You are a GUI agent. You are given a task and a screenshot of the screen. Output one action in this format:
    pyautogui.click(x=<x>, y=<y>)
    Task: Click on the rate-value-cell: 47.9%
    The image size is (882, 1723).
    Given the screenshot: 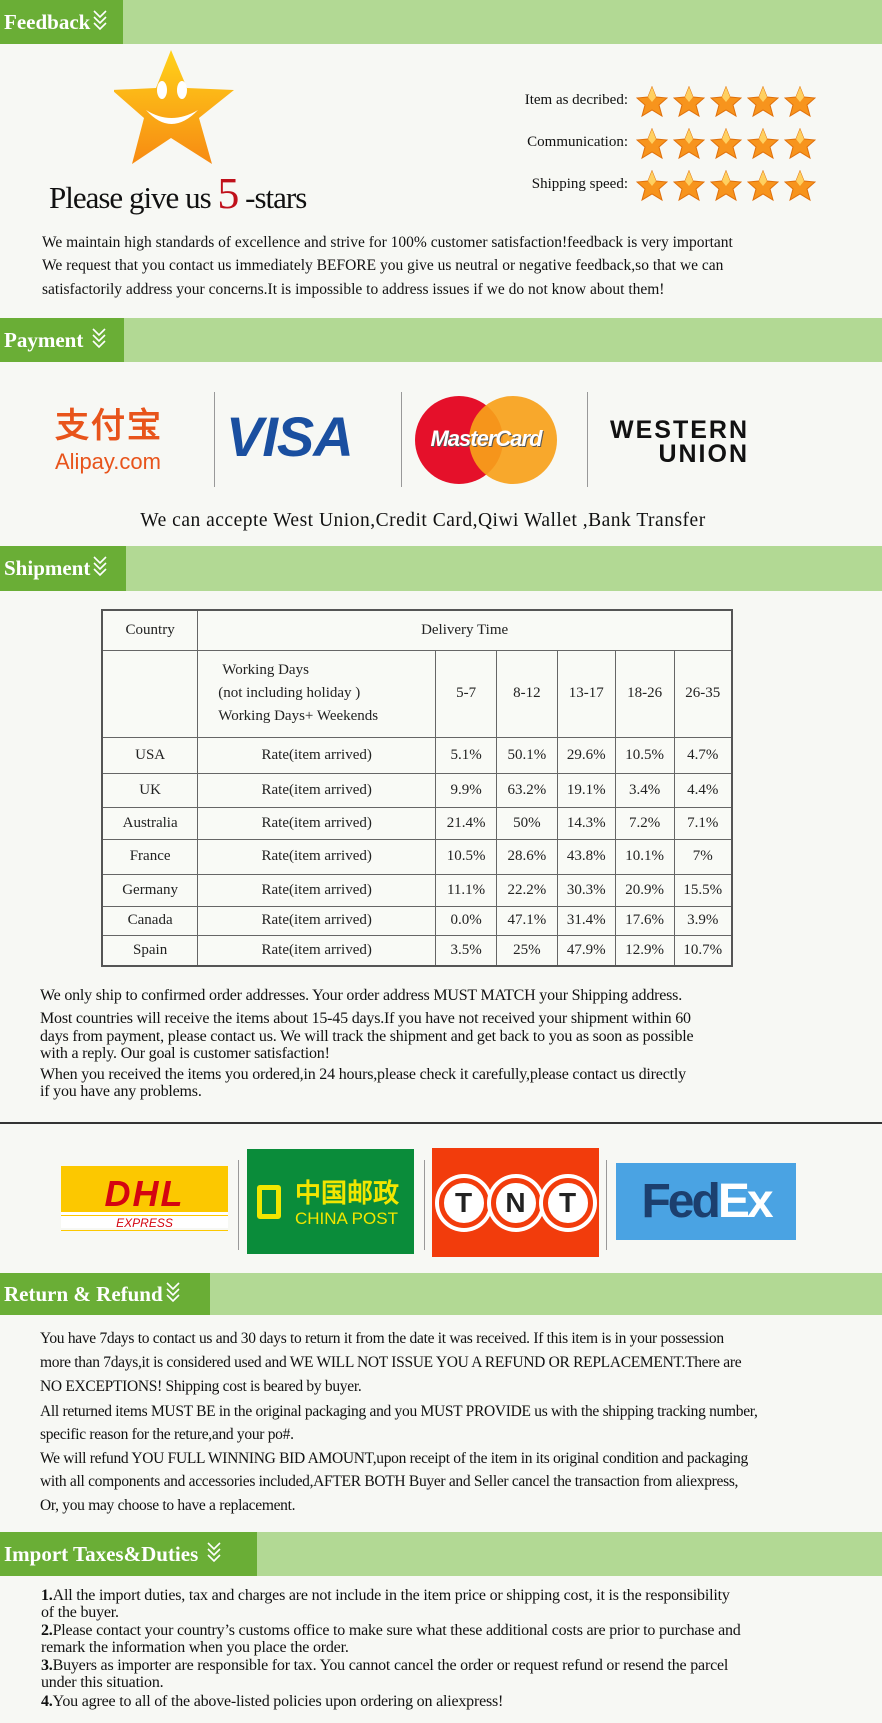 What is the action you would take?
    pyautogui.click(x=586, y=950)
    